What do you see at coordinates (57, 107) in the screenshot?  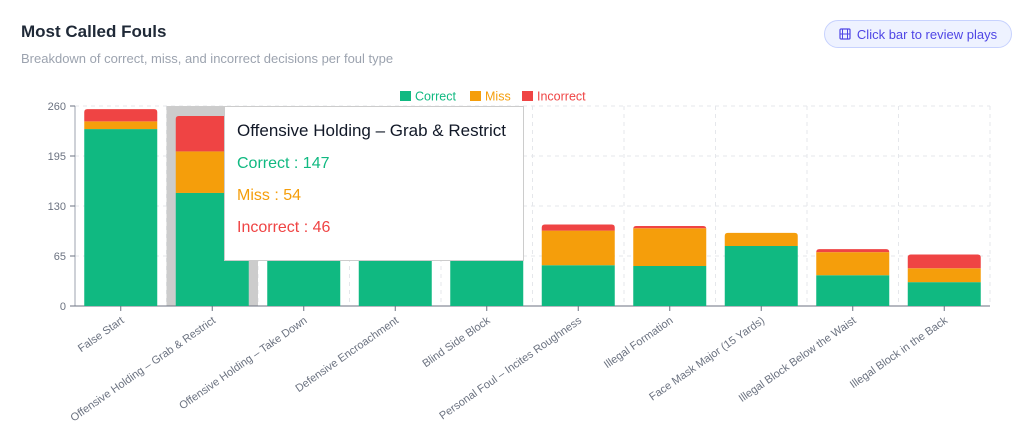 I see `y-tick-label: 260` at bounding box center [57, 107].